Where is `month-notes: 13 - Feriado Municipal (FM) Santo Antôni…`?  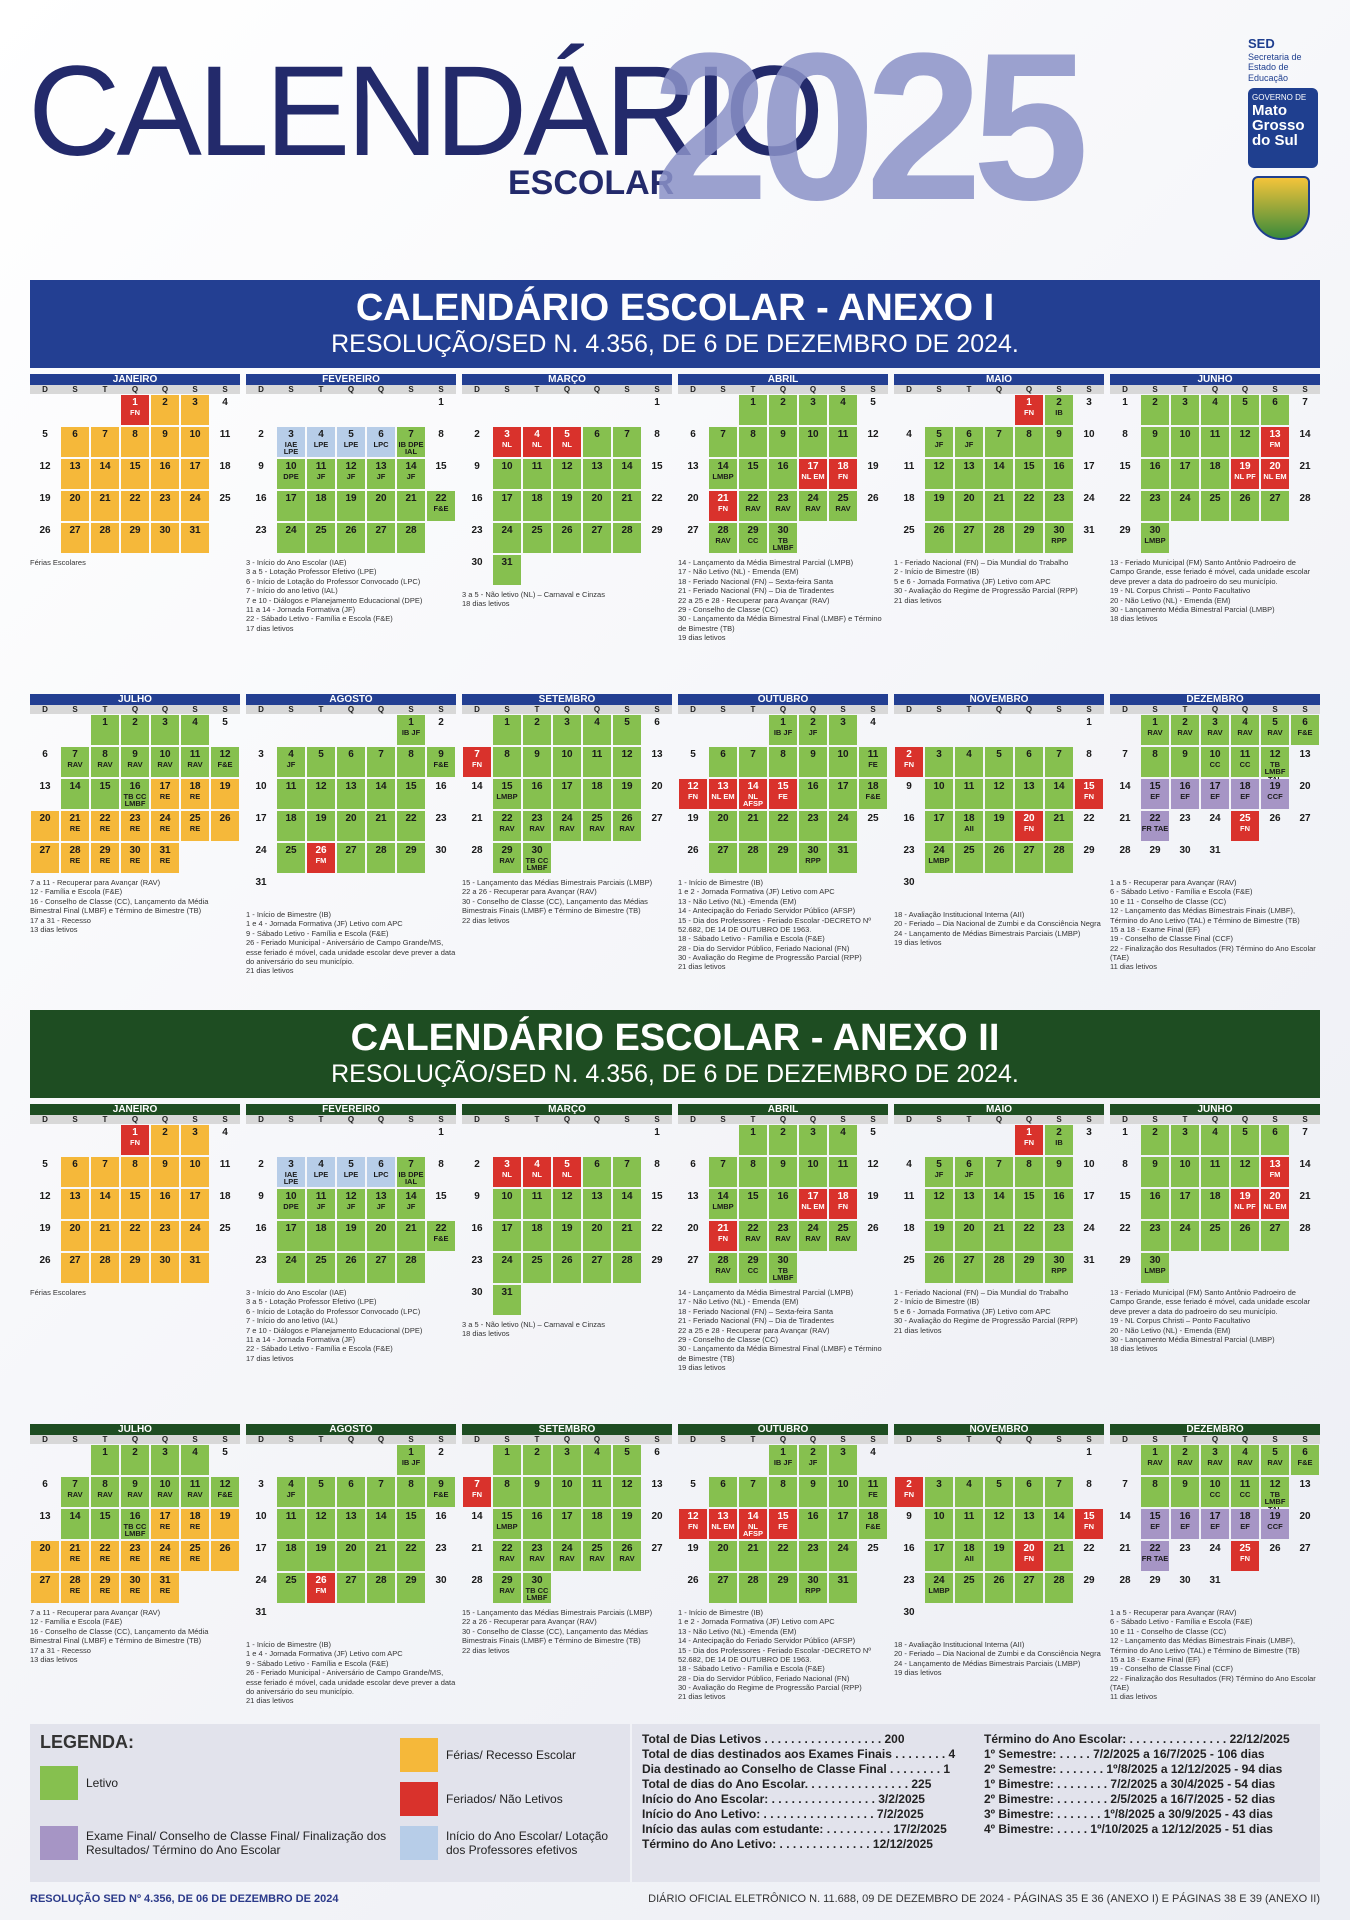
month-notes: 13 - Feriado Municipal (FM) Santo Antôni… is located at coordinates (1210, 591).